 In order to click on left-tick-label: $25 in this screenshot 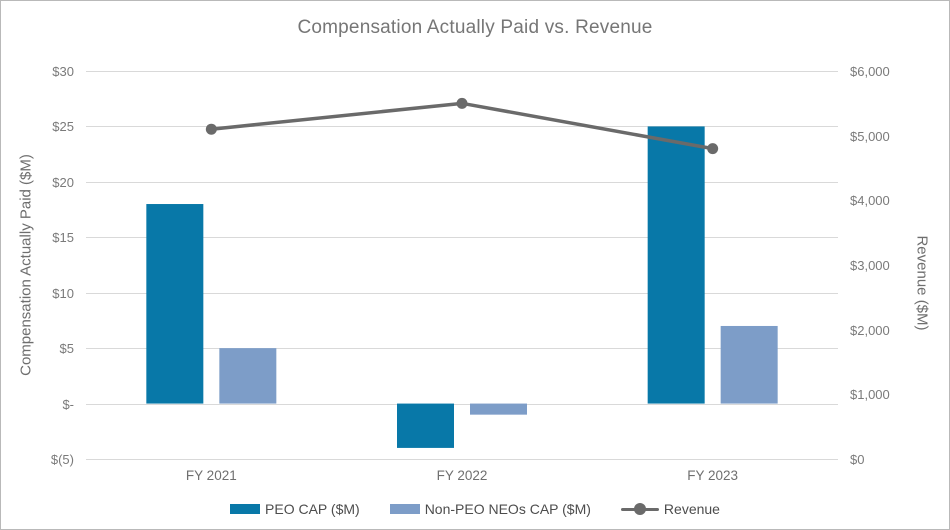, I will do `click(63, 127)`.